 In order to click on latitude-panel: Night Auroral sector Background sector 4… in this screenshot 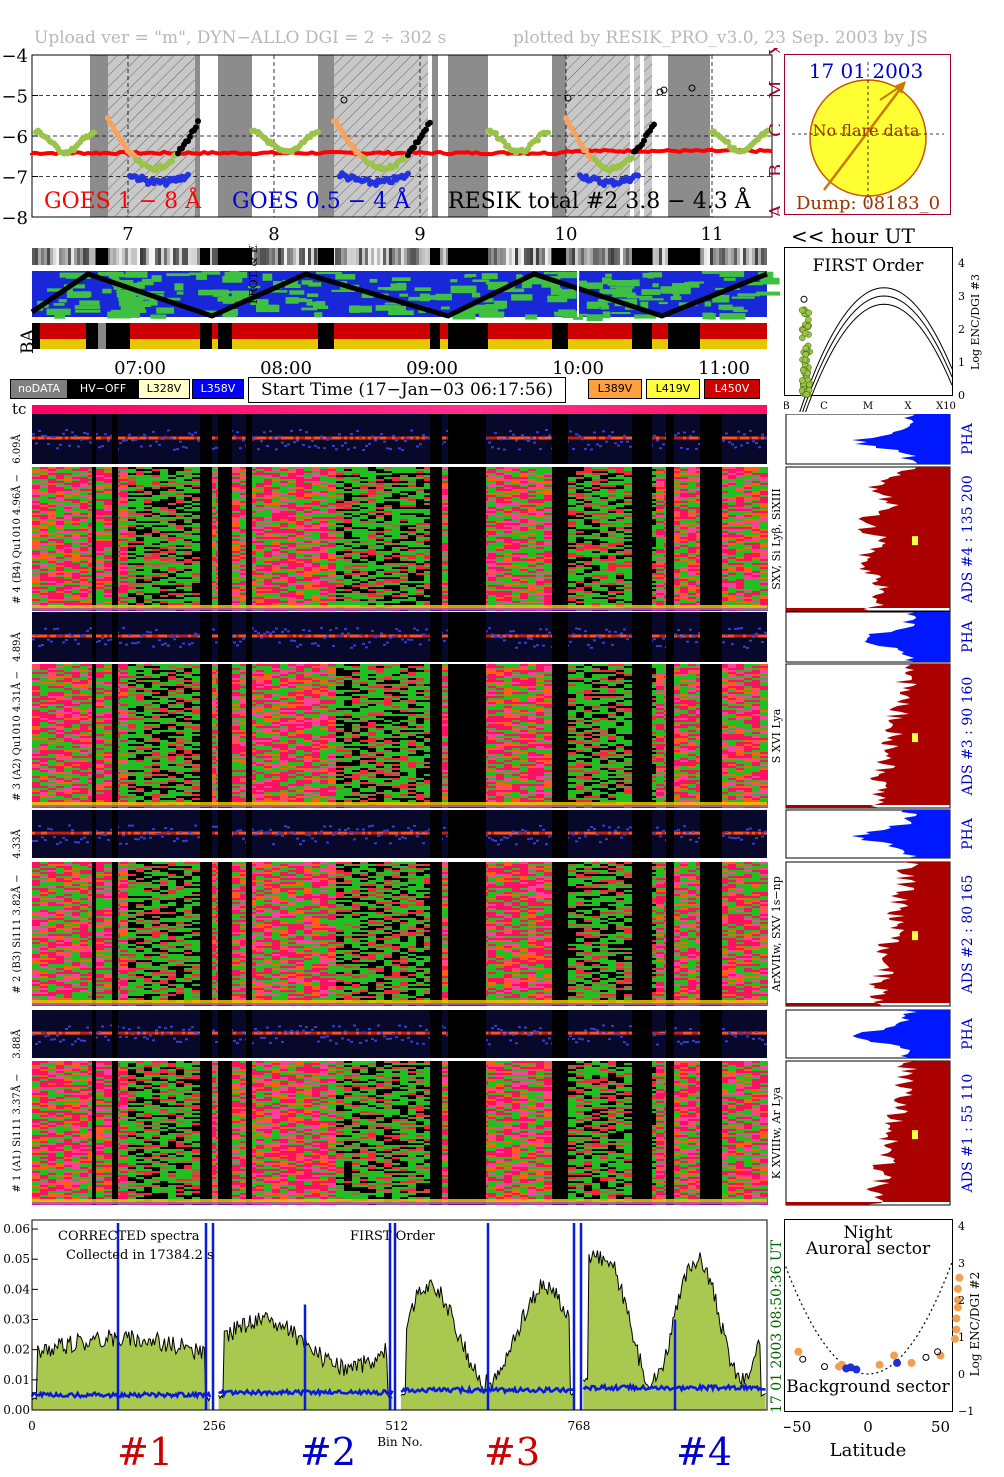, I will do `click(883, 1340)`.